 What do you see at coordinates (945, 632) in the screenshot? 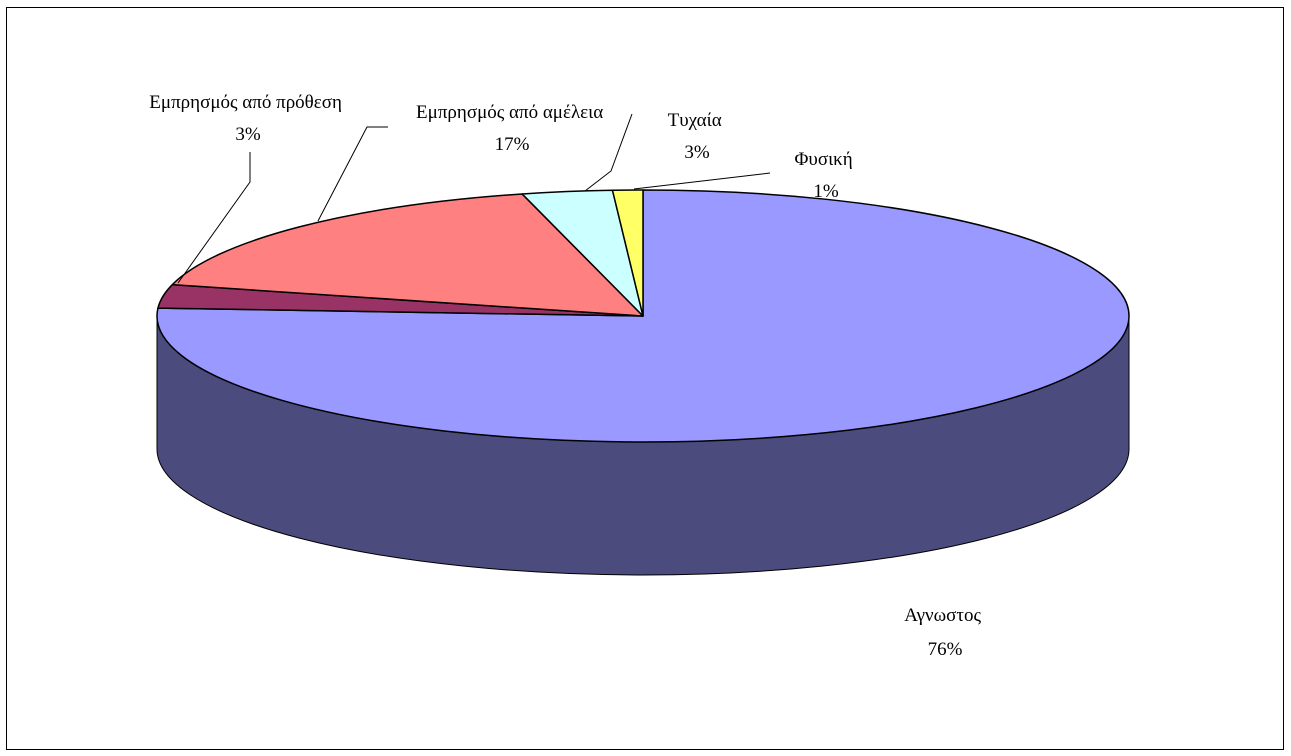
I see `slice-label-unknown: Αγνωστος 76%` at bounding box center [945, 632].